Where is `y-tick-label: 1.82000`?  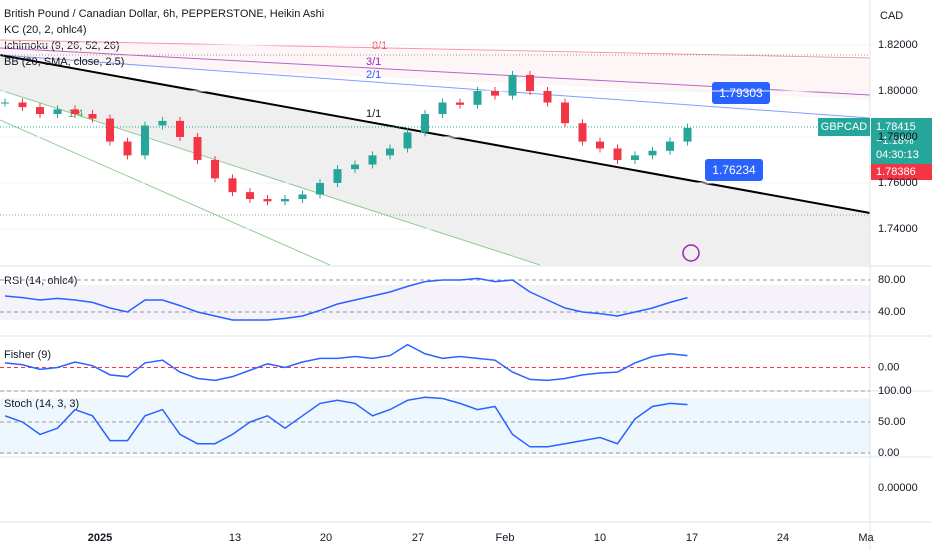 y-tick-label: 1.82000 is located at coordinates (898, 45).